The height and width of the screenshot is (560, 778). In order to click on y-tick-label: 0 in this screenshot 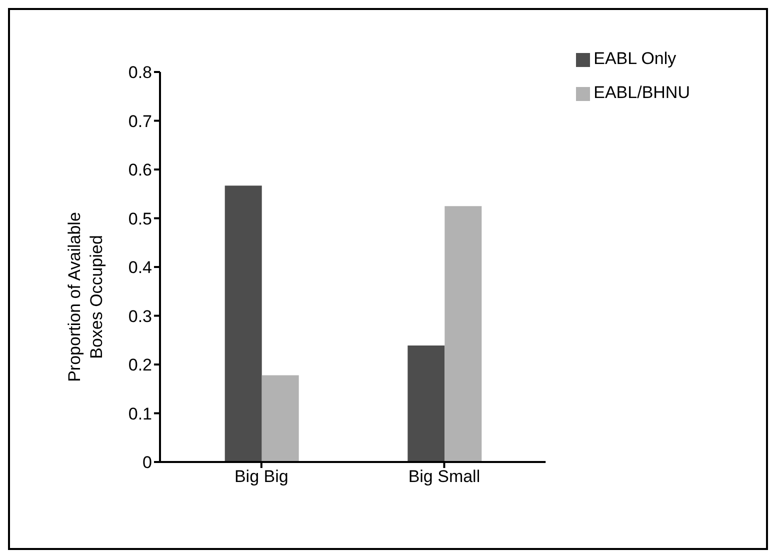, I will do `click(147, 462)`.